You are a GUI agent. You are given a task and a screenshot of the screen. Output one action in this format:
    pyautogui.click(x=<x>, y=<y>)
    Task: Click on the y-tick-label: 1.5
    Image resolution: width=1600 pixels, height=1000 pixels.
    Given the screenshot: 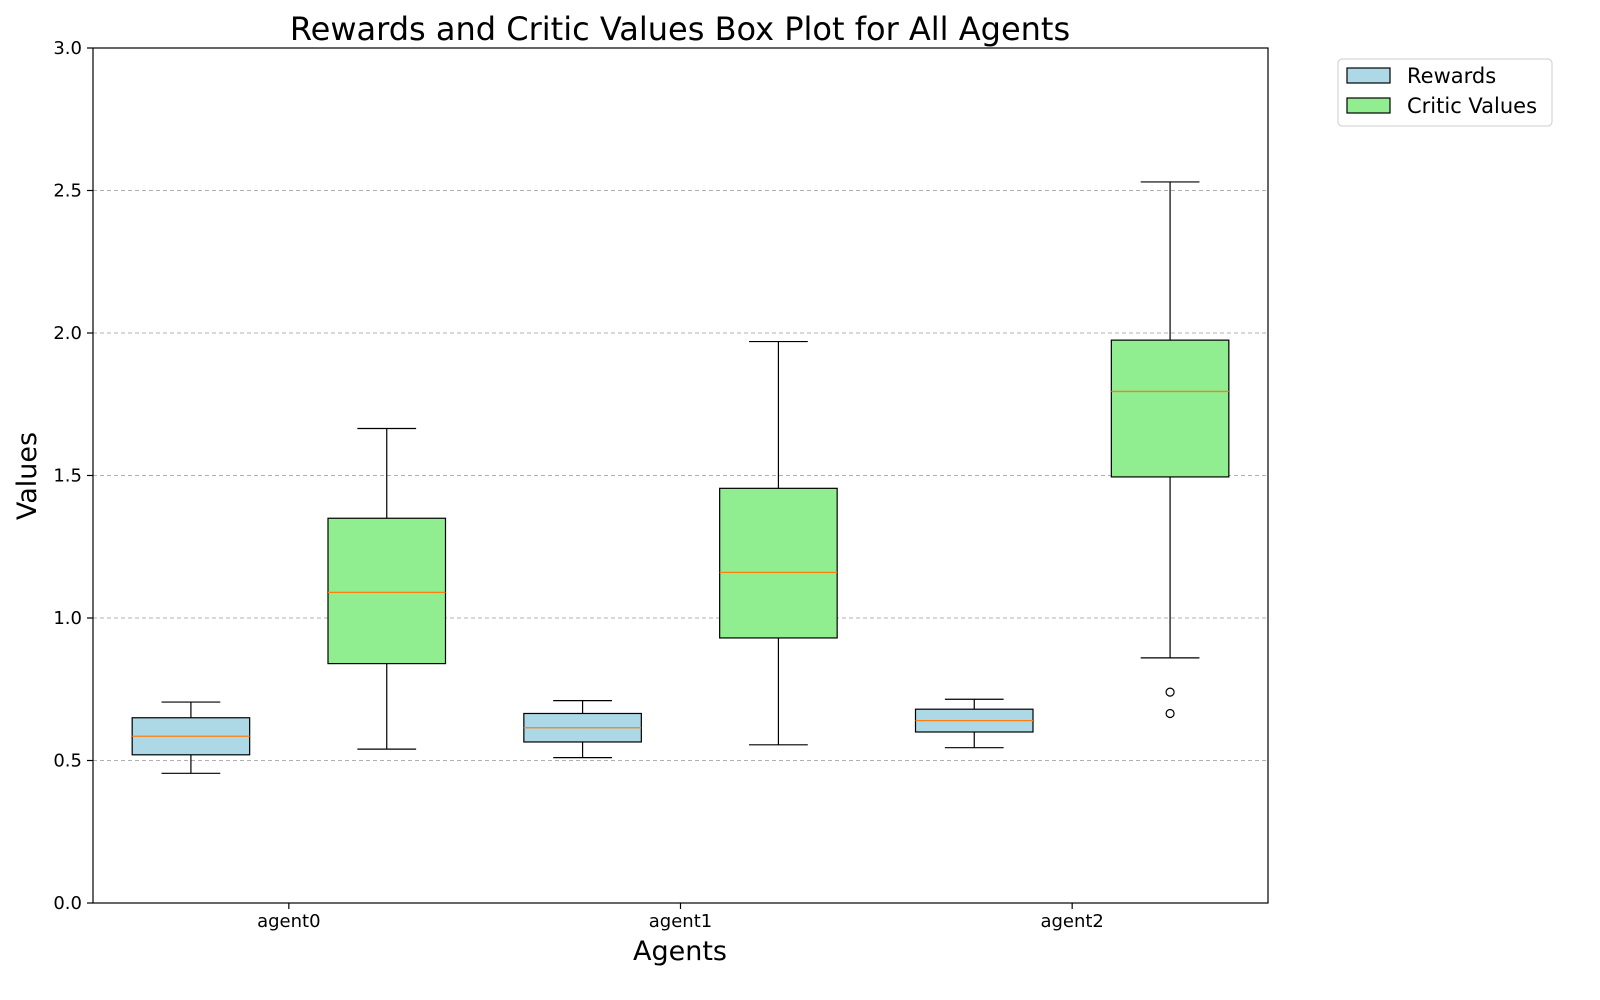 What is the action you would take?
    pyautogui.click(x=67, y=476)
    